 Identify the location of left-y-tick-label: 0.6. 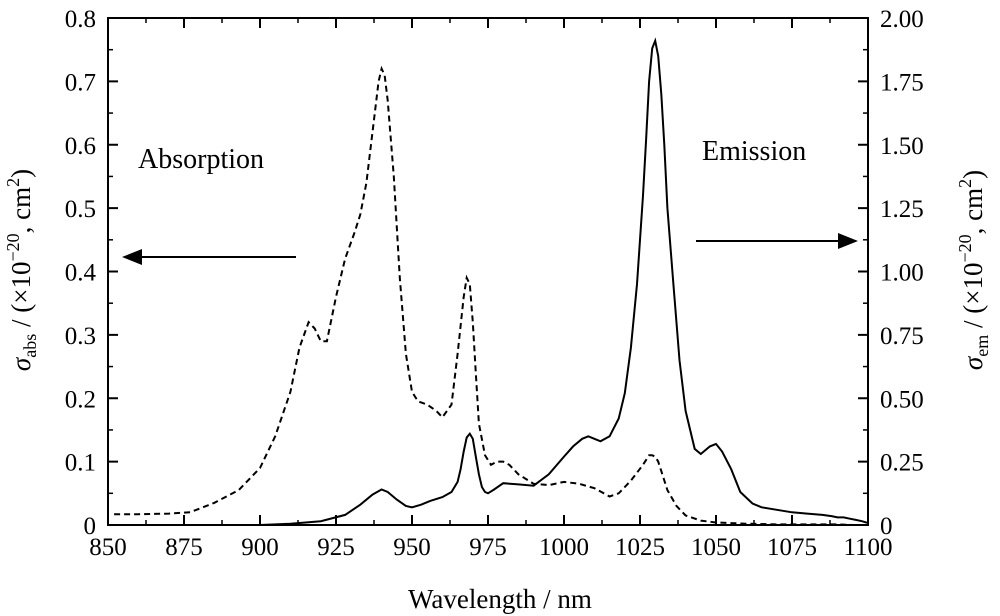
(80, 146).